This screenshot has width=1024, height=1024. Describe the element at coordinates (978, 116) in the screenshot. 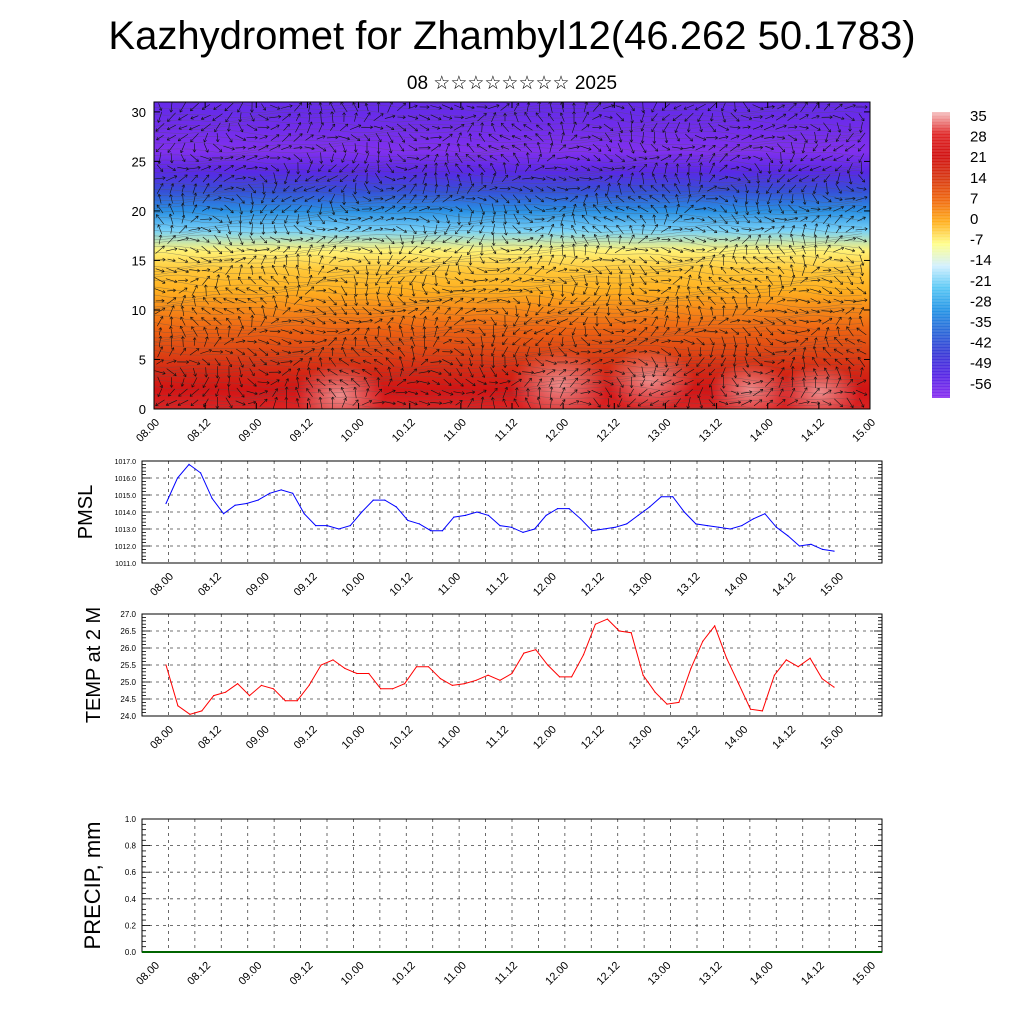

I see `colorbar-label: 35` at that location.